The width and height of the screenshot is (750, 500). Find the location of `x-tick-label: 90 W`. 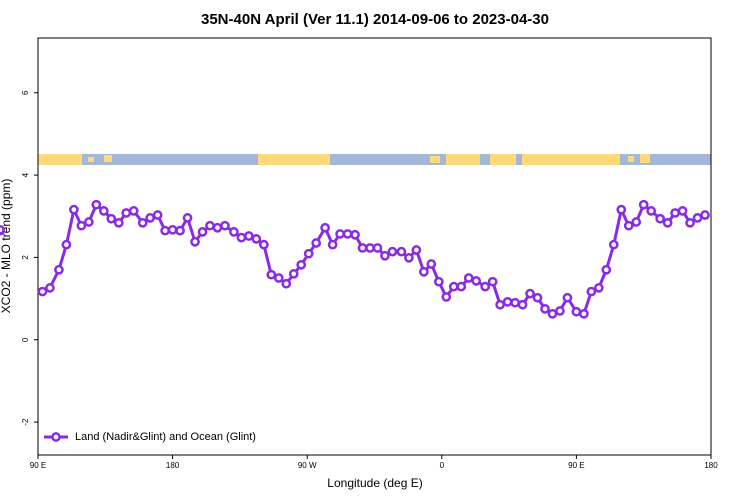

x-tick-label: 90 W is located at coordinates (307, 465).